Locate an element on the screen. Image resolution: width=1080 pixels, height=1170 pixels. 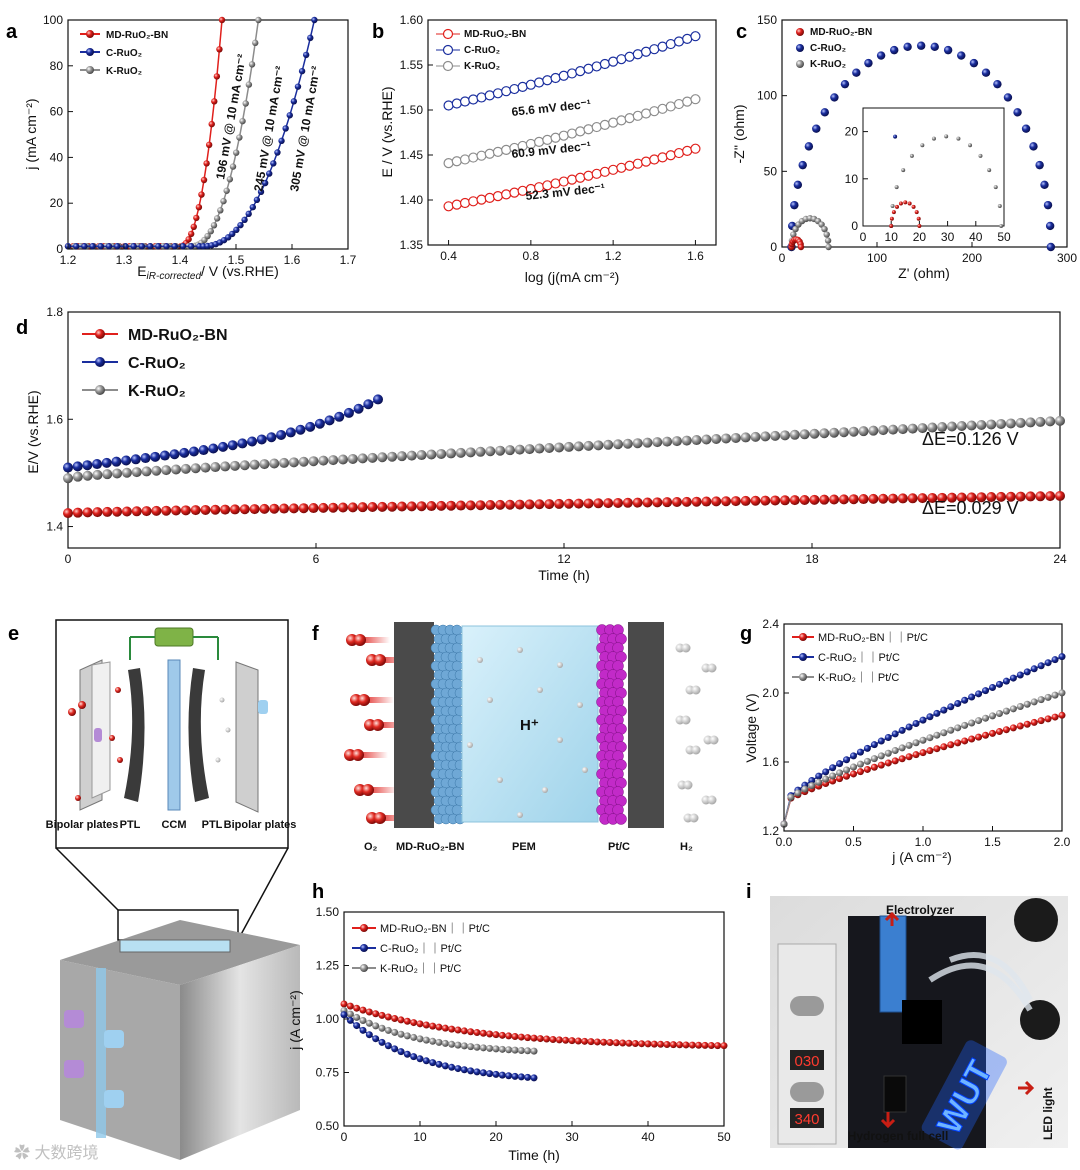
chart-d-series is located at coordinates (564, 456).